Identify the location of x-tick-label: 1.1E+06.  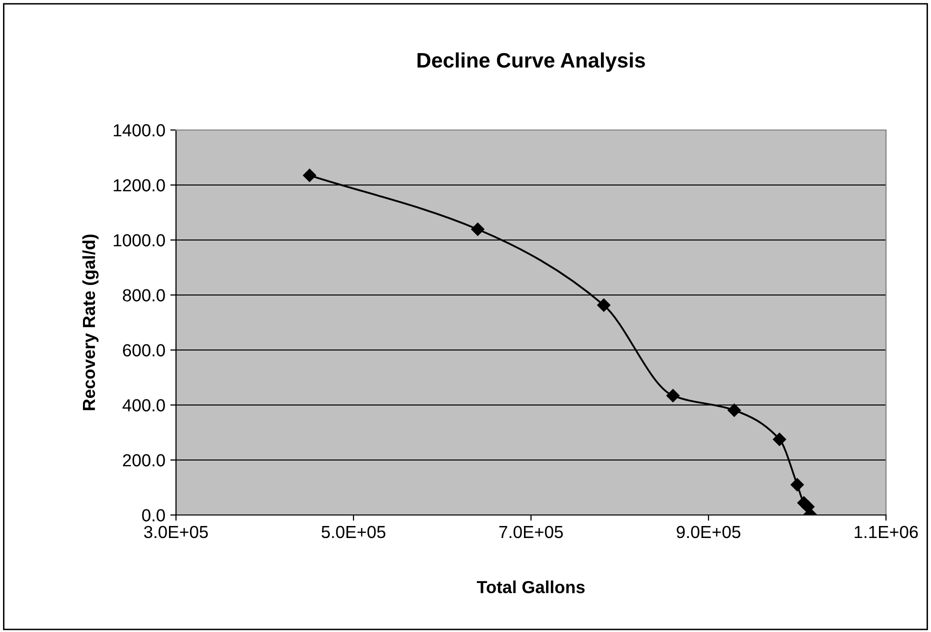
(886, 532).